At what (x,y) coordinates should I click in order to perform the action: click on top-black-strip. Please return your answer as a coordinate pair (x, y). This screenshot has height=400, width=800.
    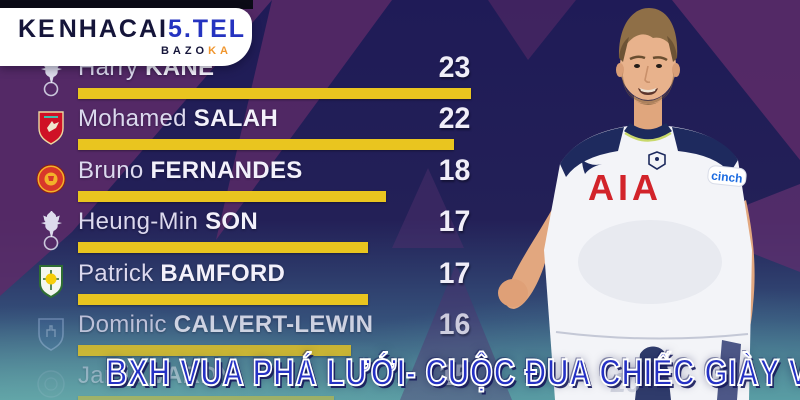
    Looking at the image, I should click on (126, 4).